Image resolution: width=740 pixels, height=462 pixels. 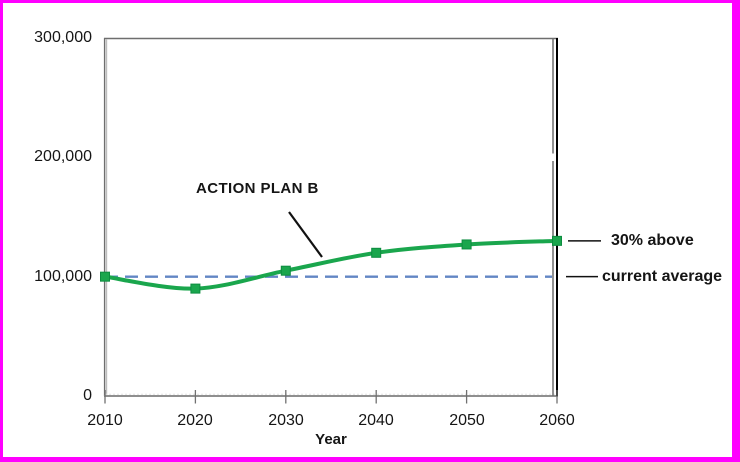 I want to click on series-line-action-plan-b, so click(x=331, y=264).